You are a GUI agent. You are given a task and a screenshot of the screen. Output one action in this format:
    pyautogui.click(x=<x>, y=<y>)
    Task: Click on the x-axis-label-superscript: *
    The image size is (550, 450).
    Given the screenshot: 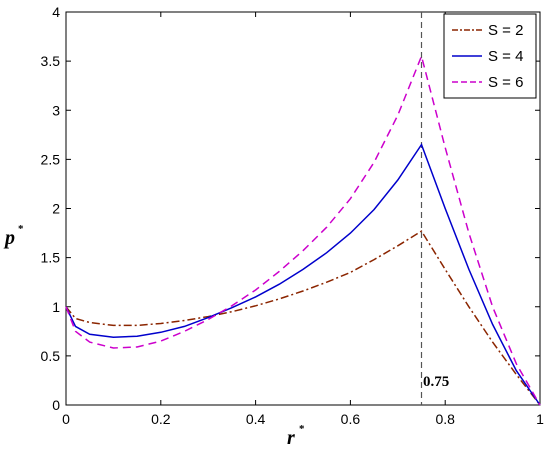 What is the action you would take?
    pyautogui.click(x=302, y=429)
    